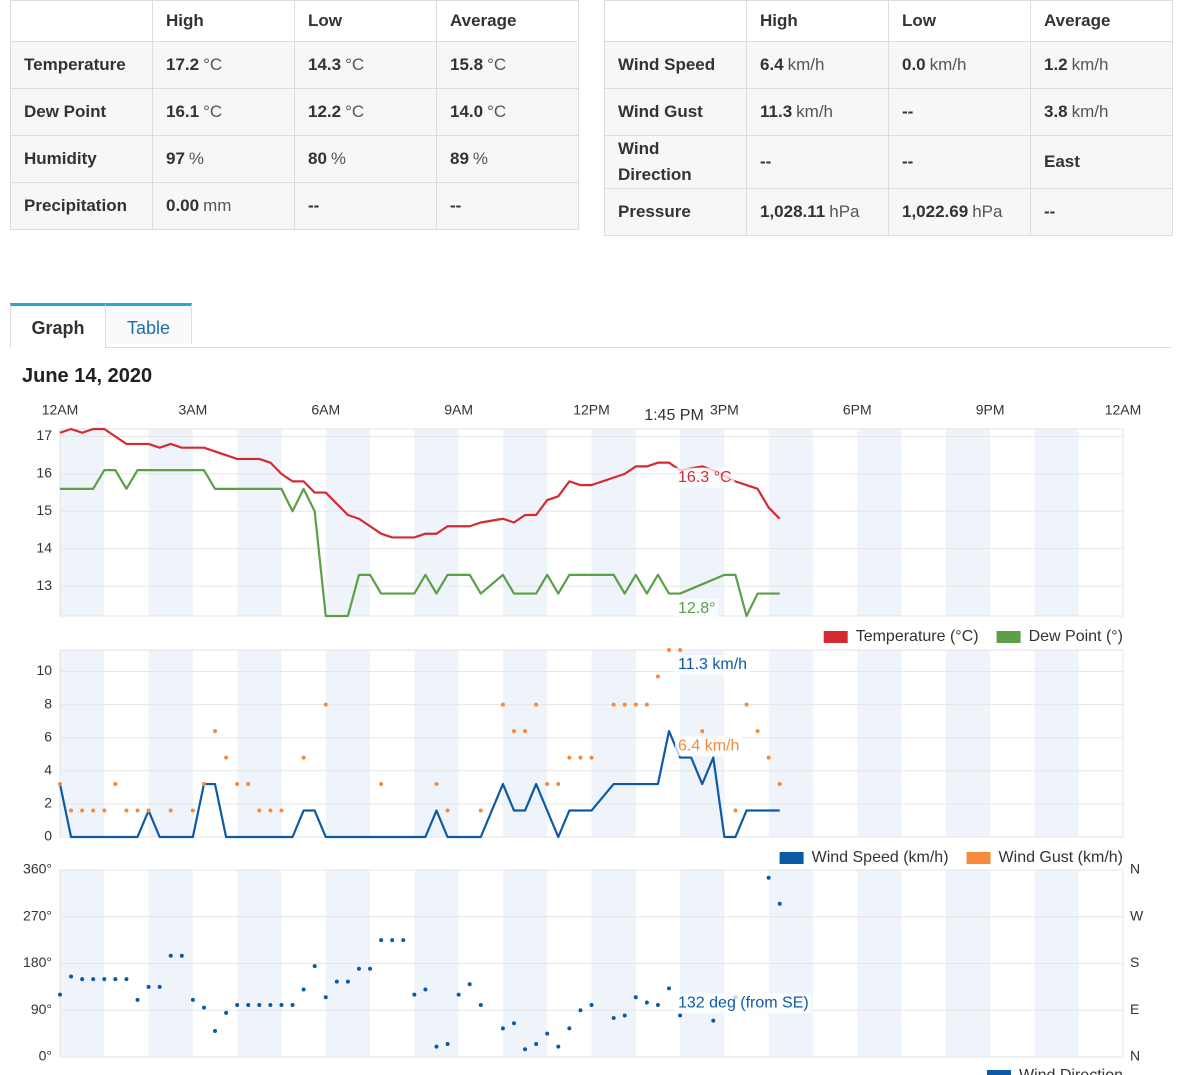 This screenshot has height=1075, width=1177. What do you see at coordinates (880, 857) in the screenshot?
I see `legend-label: Wind Speed (km/h)` at bounding box center [880, 857].